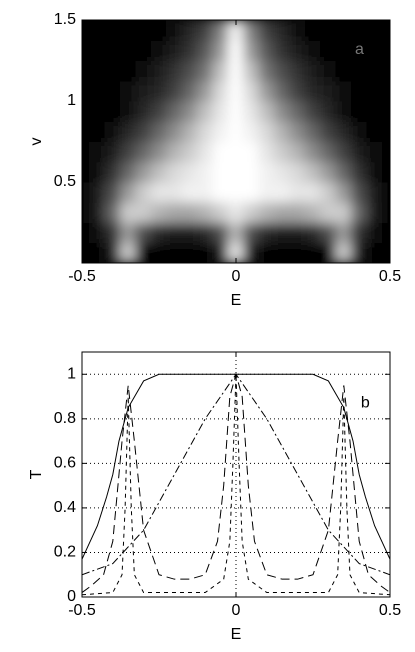  Describe the element at coordinates (65, 507) in the screenshot. I see `y-tick-label: 0.4` at that location.